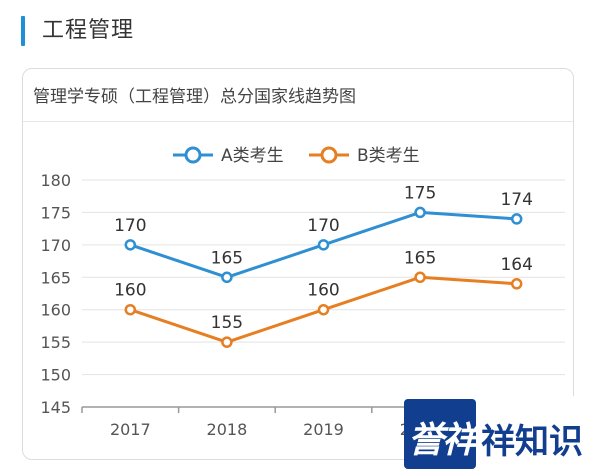  What do you see at coordinates (420, 193) in the screenshot?
I see `data-label: 175` at bounding box center [420, 193].